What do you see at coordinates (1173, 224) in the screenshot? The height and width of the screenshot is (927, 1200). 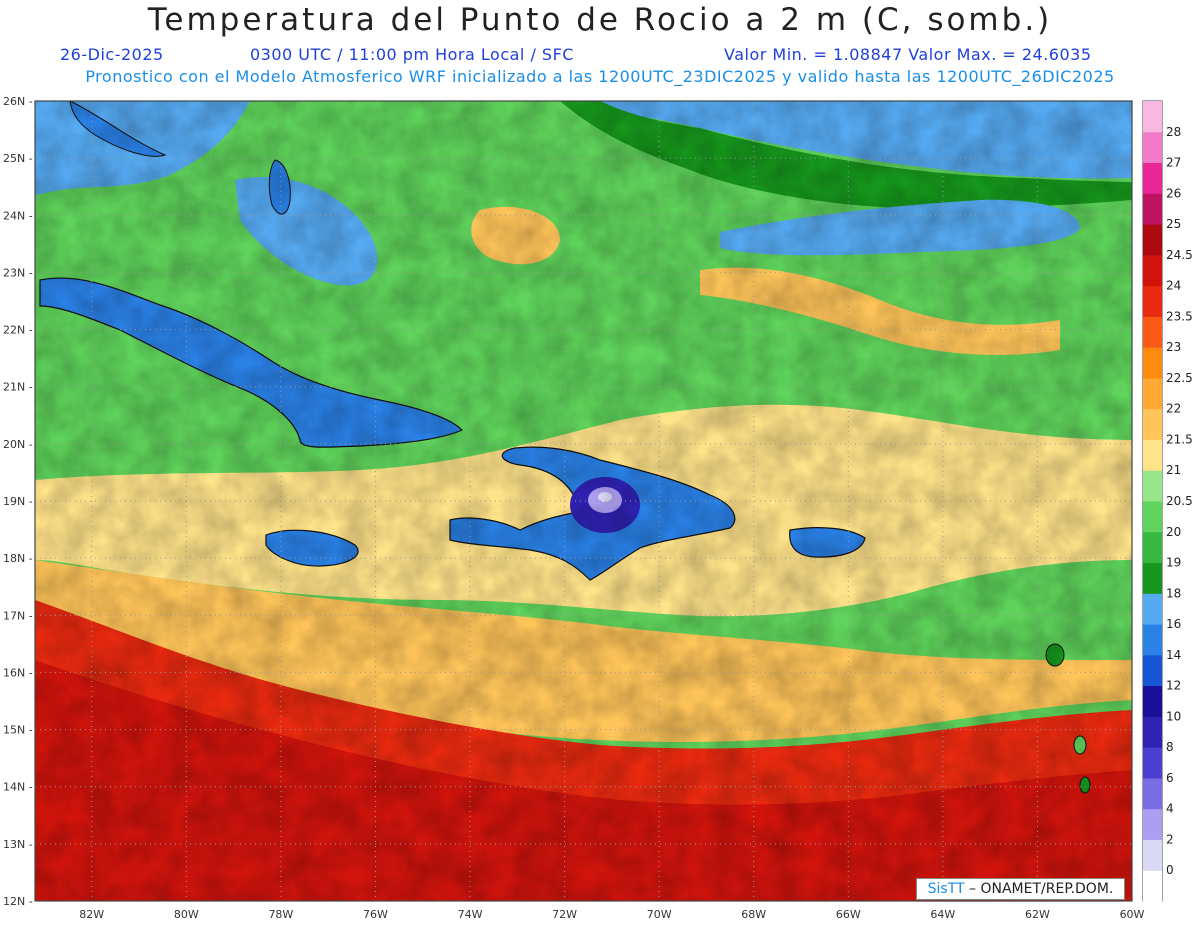 I see `colorbar-label: 25` at bounding box center [1173, 224].